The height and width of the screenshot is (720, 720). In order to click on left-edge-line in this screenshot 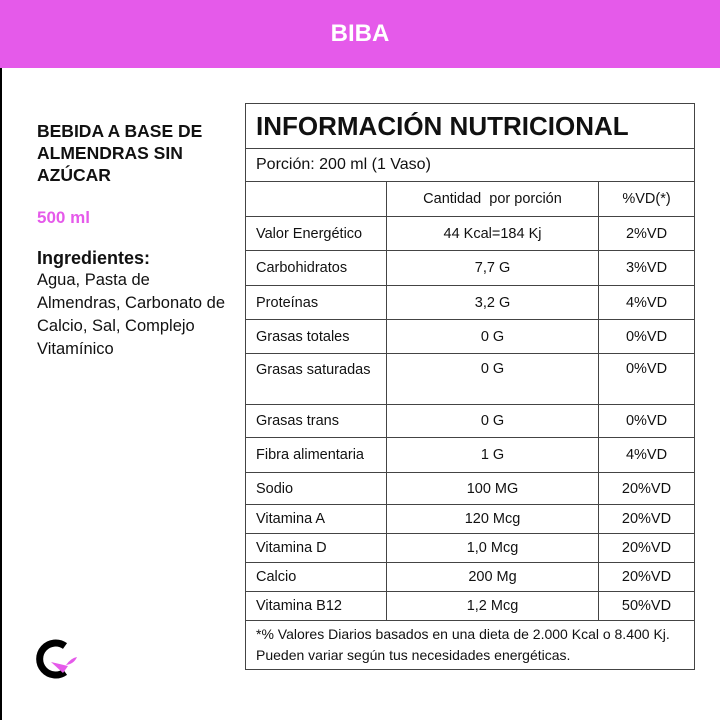, I will do `click(1, 394)`.